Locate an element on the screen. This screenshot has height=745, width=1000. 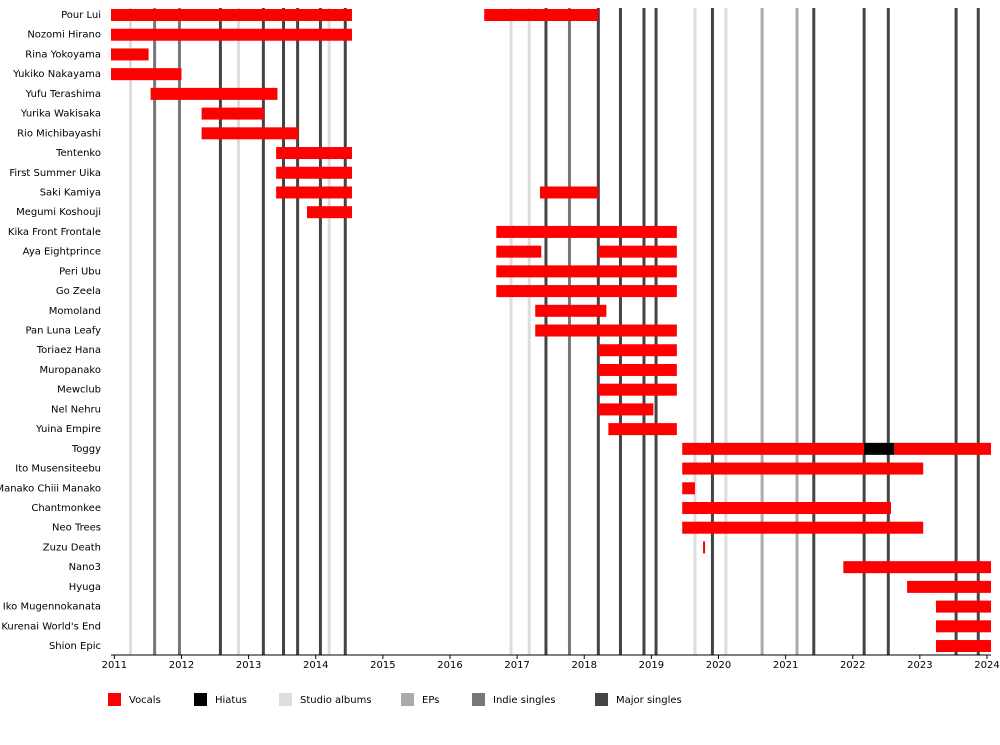
member-label: Pour Lui is located at coordinates (81, 15).